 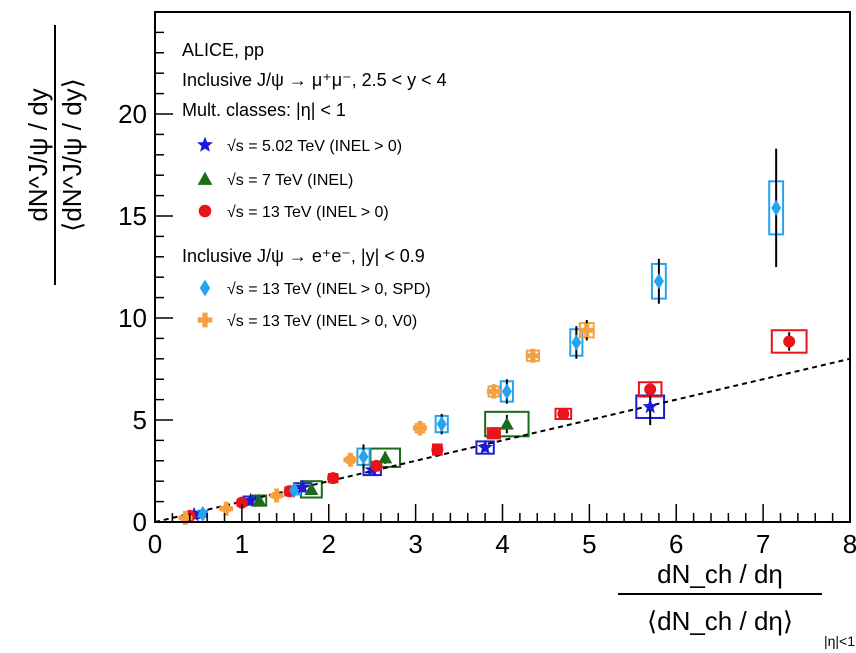 I want to click on x-tick-label: 6, so click(x=676, y=544).